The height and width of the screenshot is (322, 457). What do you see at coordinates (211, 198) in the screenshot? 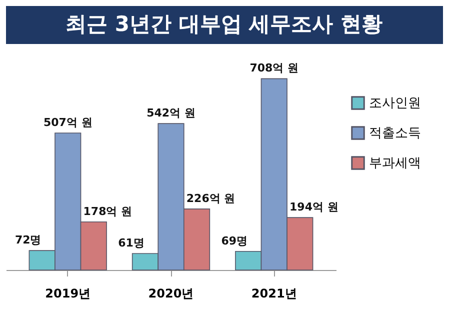
I see `data-label: 226억 원` at bounding box center [211, 198].